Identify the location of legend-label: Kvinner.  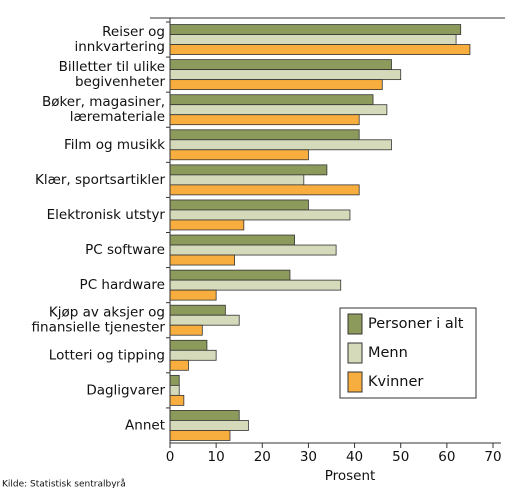
(395, 382).